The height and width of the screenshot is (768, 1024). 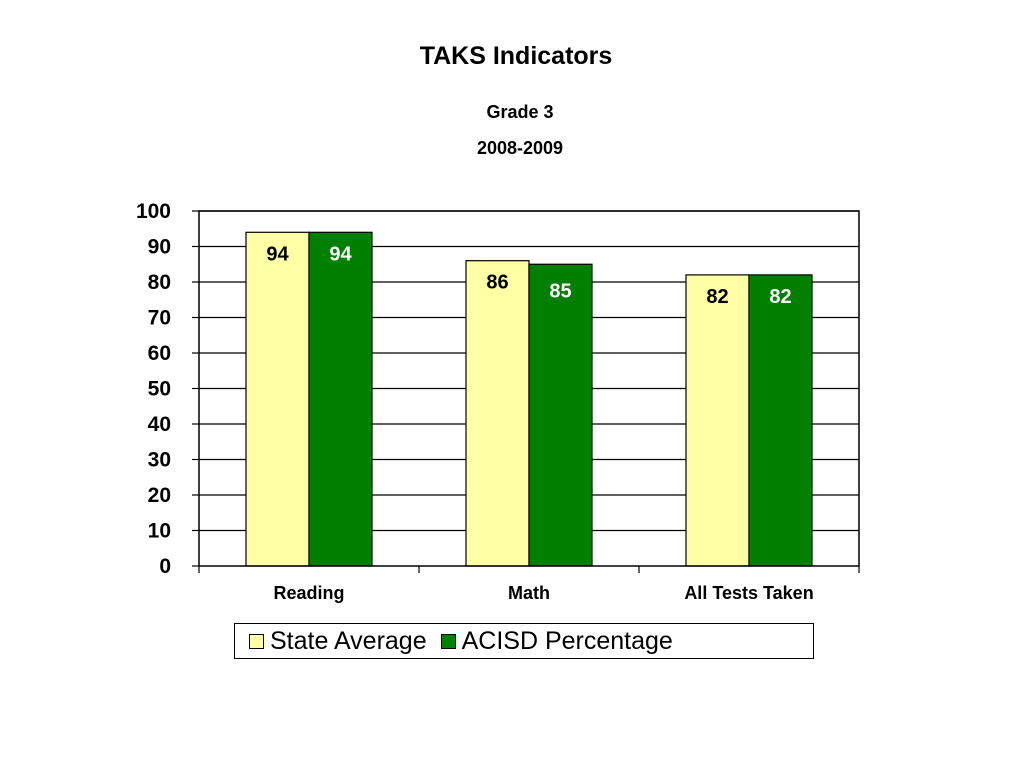 I want to click on legend-item-state-average: State Average, so click(x=338, y=641).